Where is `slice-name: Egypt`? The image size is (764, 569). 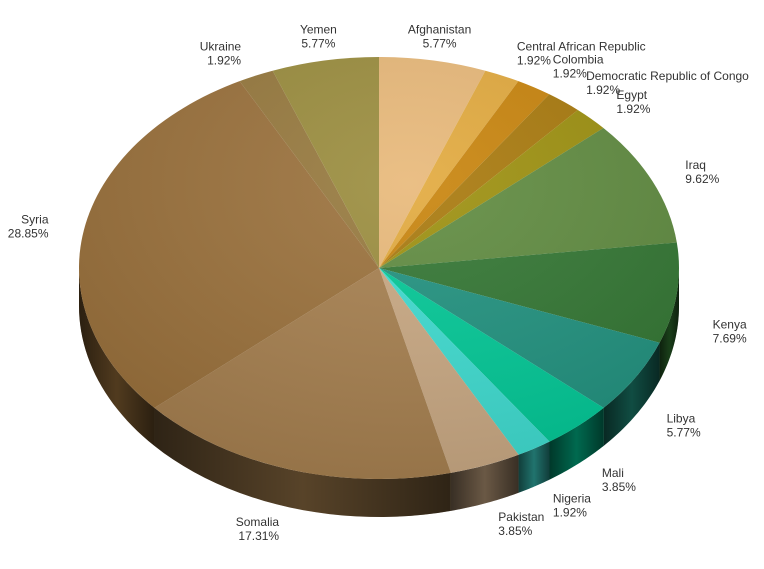 slice-name: Egypt is located at coordinates (631, 95).